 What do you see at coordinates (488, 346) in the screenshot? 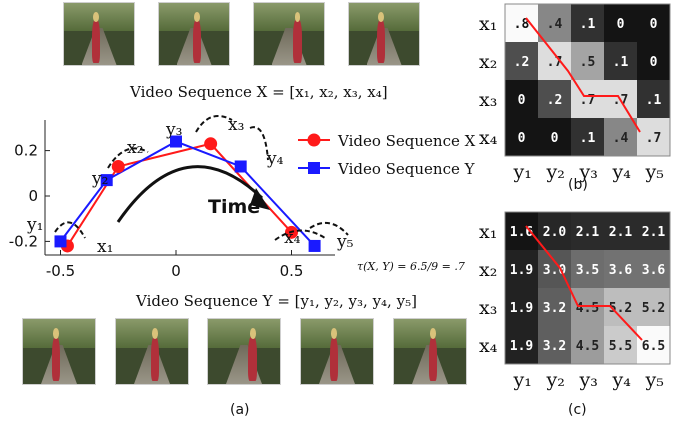
I see `matrix-row-label: x₄` at bounding box center [488, 346].